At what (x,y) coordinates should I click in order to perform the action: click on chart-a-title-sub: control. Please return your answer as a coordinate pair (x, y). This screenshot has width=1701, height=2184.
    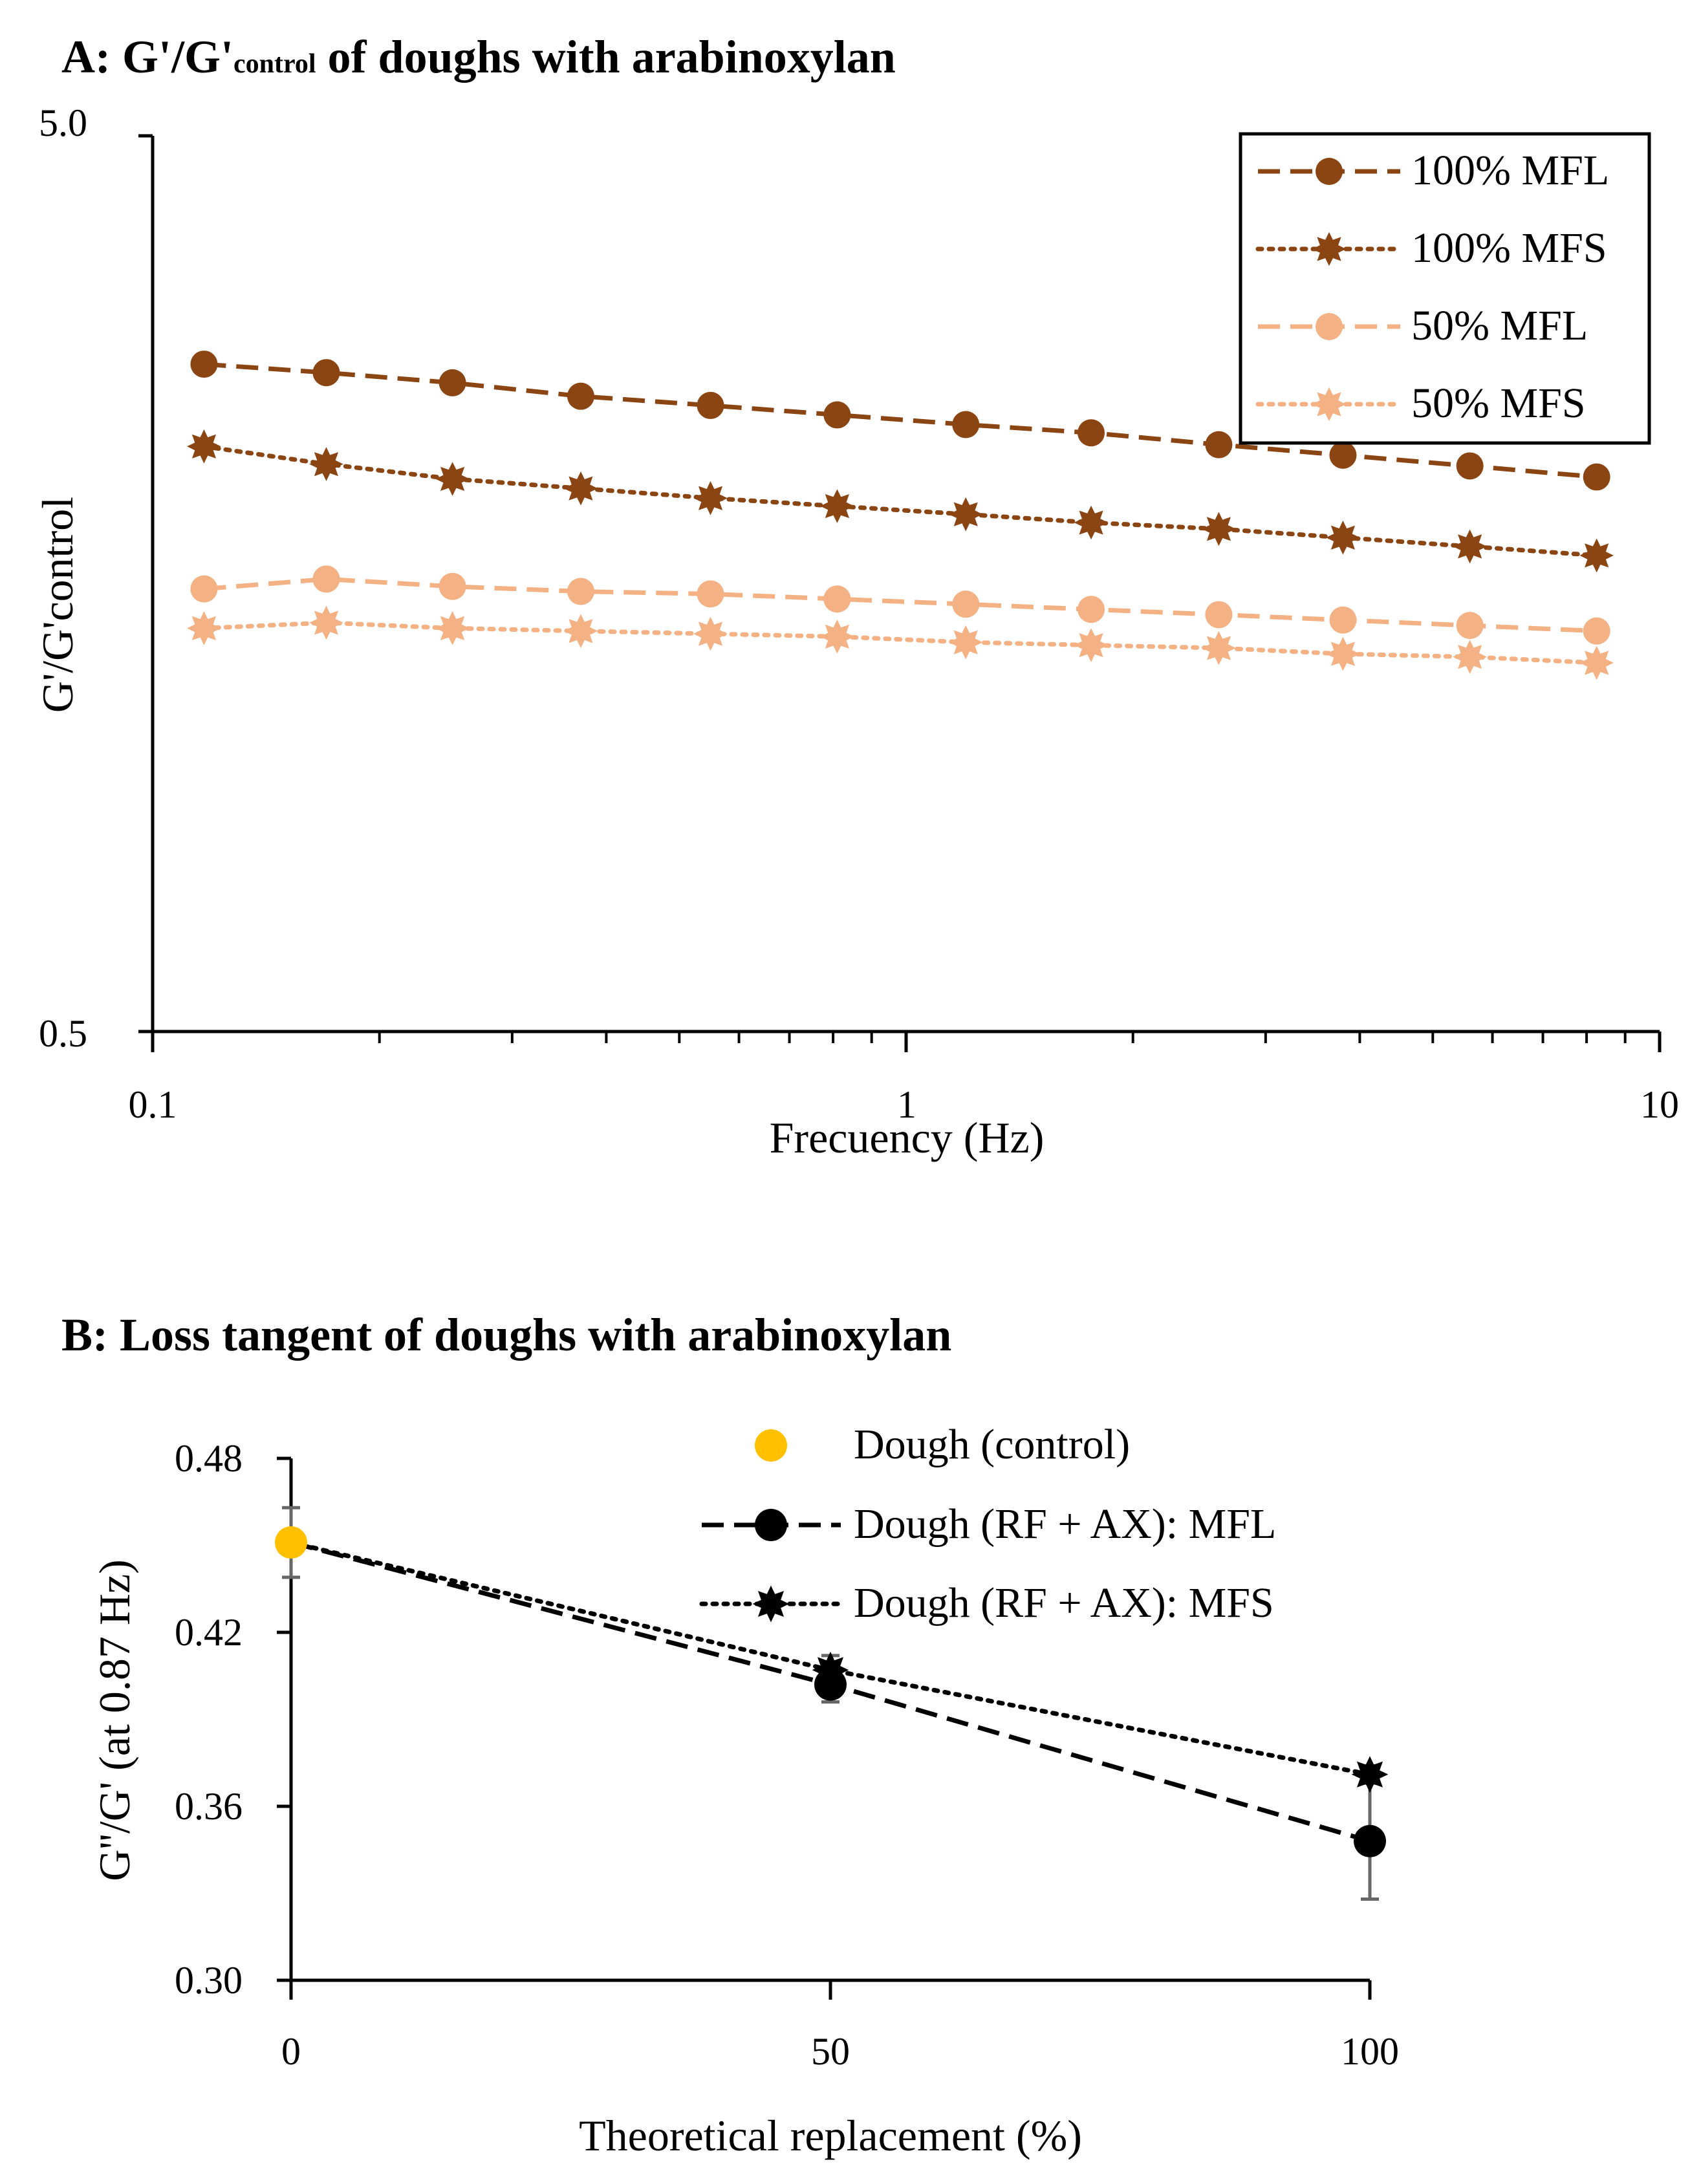
    Looking at the image, I should click on (274, 64).